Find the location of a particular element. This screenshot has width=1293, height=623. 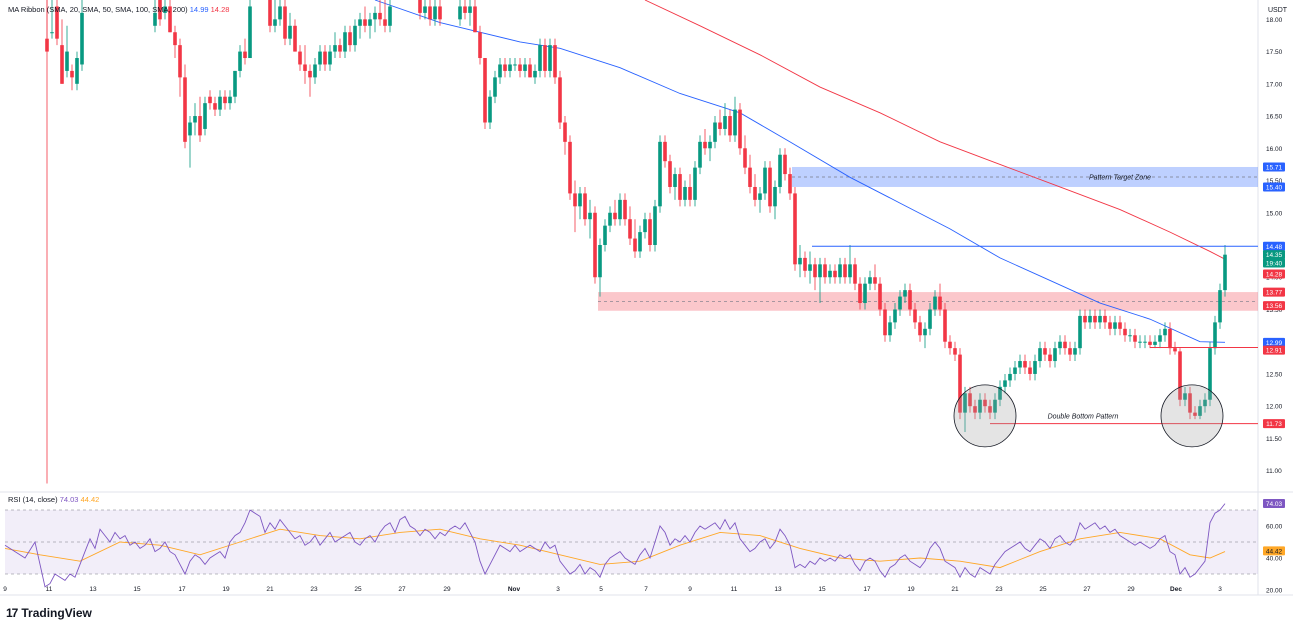

time-tick-label: 5 is located at coordinates (601, 589).